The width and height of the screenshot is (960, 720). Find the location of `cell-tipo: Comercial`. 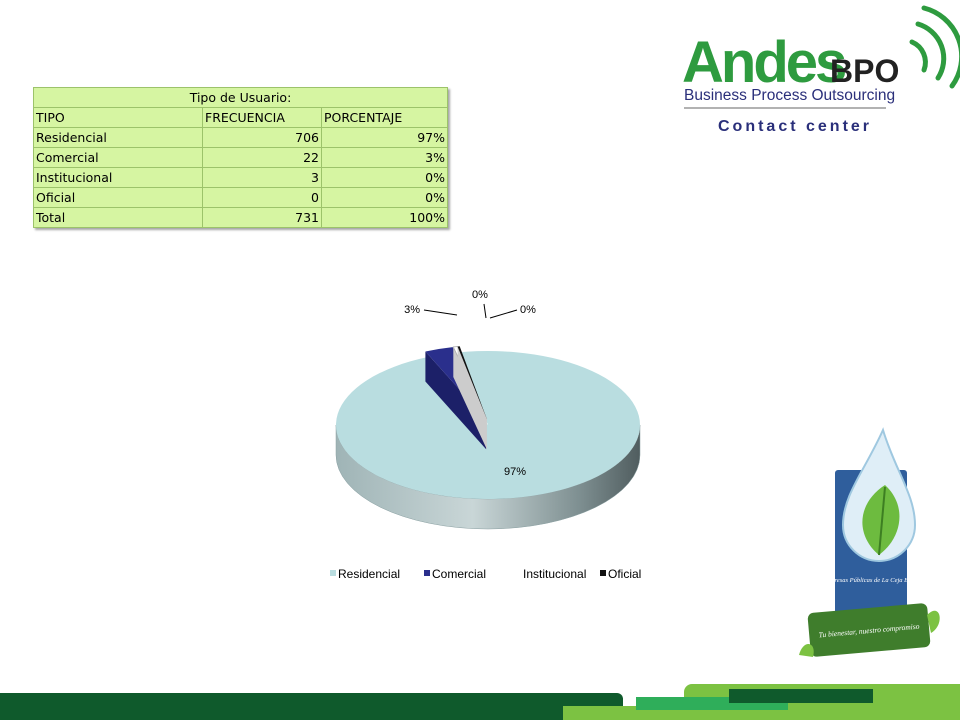

cell-tipo: Comercial is located at coordinates (118, 157).